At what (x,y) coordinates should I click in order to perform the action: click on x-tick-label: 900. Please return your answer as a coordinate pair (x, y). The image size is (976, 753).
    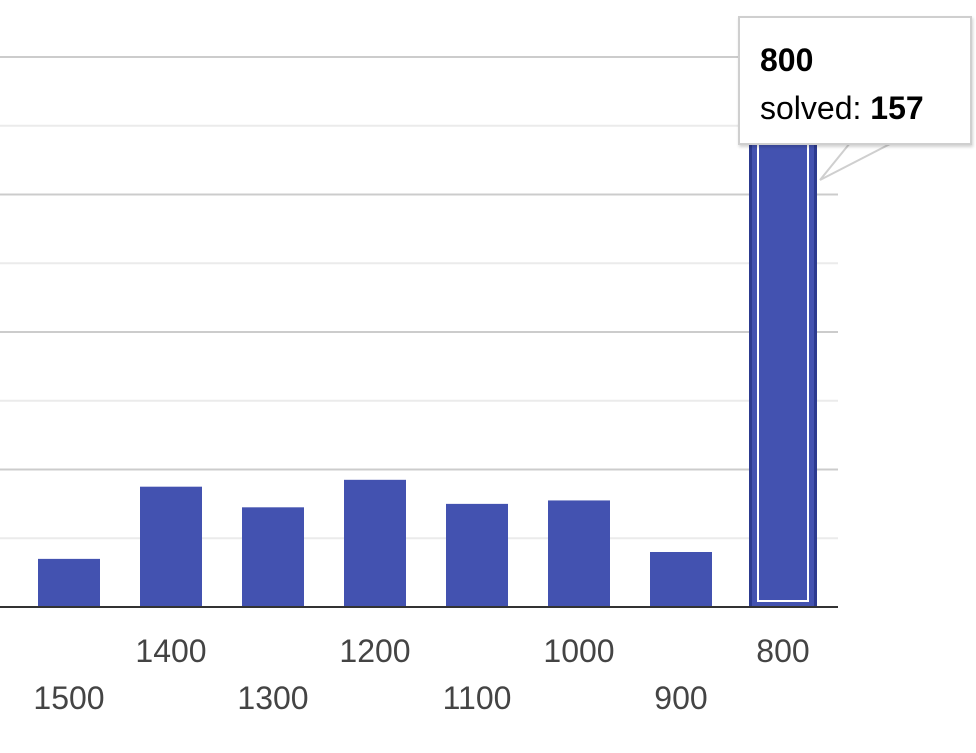
    Looking at the image, I should click on (680, 698).